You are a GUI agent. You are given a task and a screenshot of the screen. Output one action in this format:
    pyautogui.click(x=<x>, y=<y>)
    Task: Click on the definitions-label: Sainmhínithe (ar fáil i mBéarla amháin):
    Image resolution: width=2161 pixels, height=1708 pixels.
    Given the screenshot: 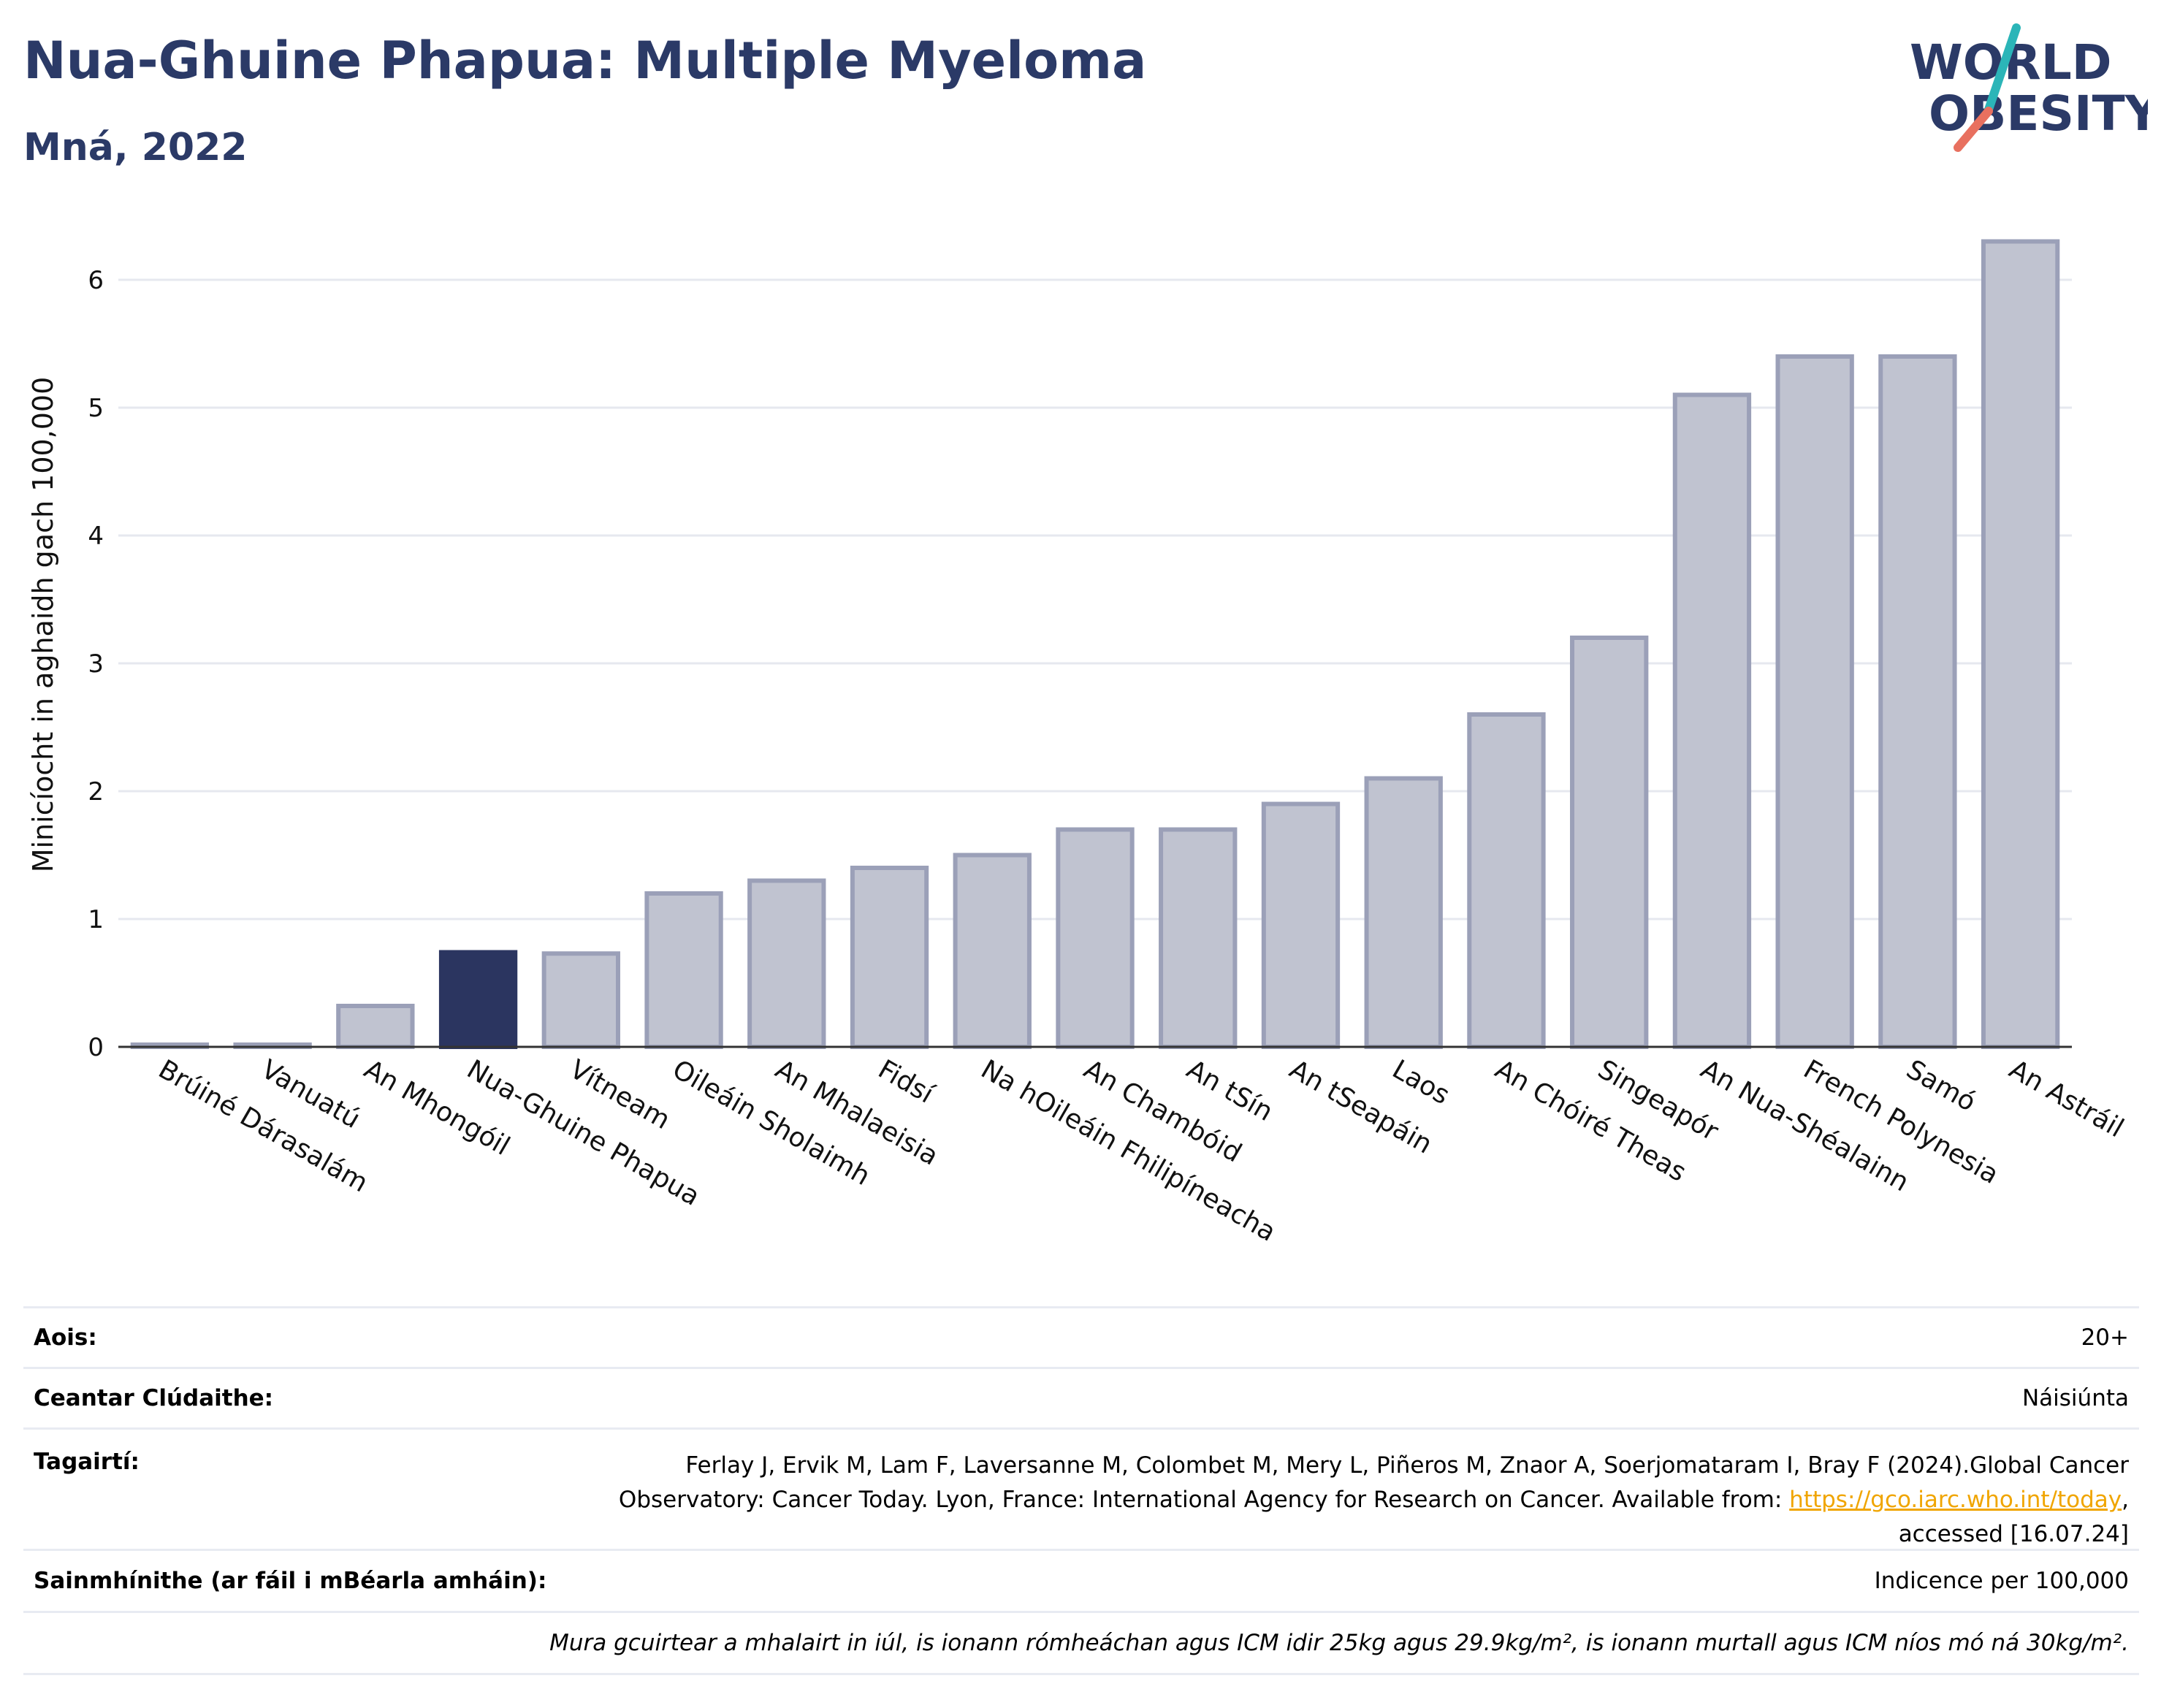 What is the action you would take?
    pyautogui.click(x=290, y=1581)
    